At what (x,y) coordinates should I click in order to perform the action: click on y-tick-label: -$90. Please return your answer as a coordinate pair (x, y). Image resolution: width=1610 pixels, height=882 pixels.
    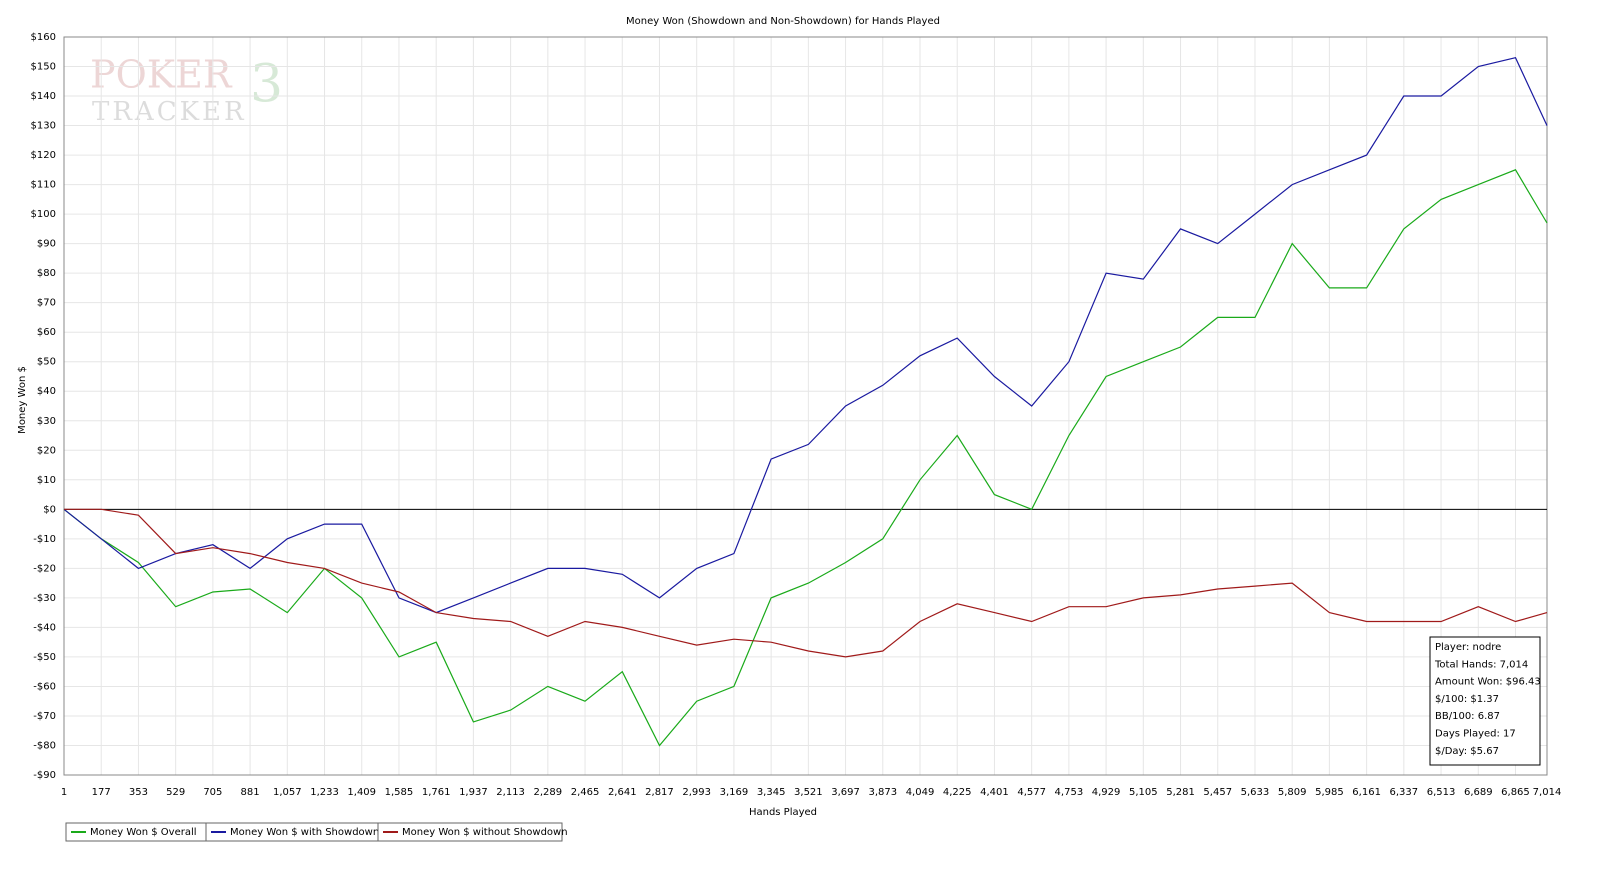
    Looking at the image, I should click on (44, 775).